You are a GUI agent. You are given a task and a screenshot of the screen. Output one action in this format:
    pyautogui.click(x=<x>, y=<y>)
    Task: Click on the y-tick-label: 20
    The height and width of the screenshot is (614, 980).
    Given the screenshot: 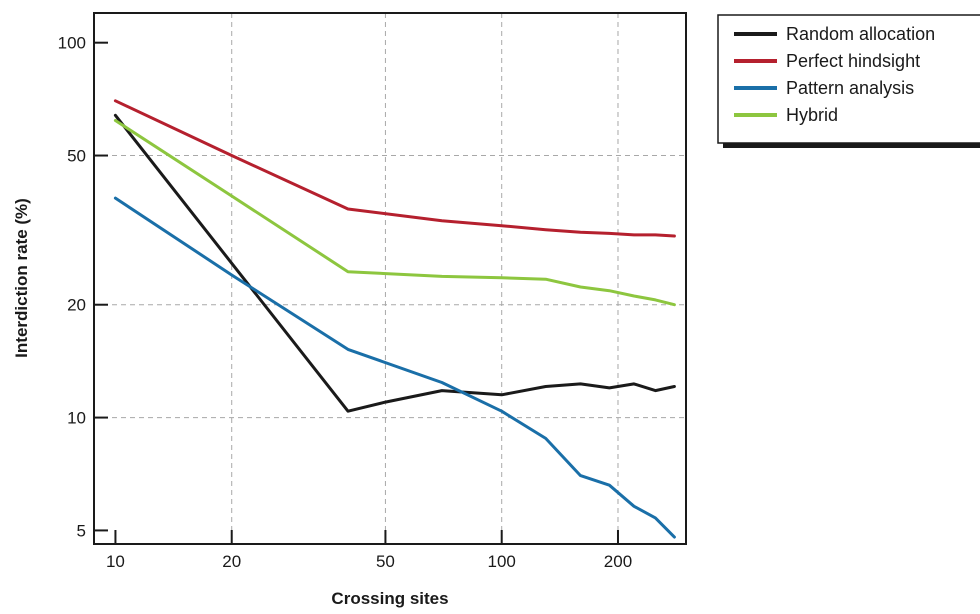 What is the action you would take?
    pyautogui.click(x=76, y=305)
    